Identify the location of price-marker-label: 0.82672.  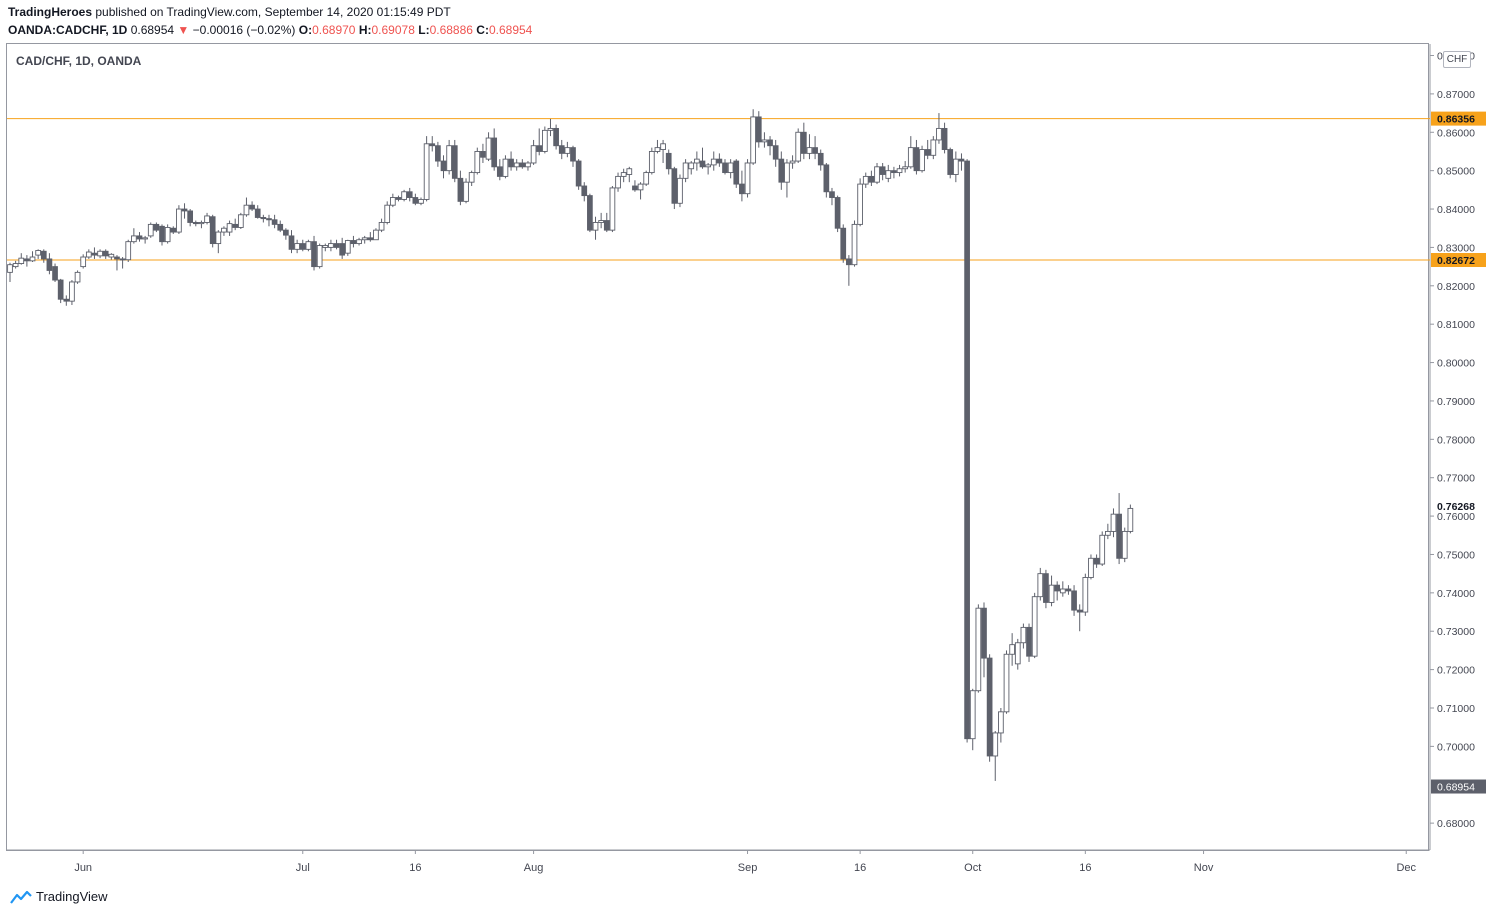
(1456, 261).